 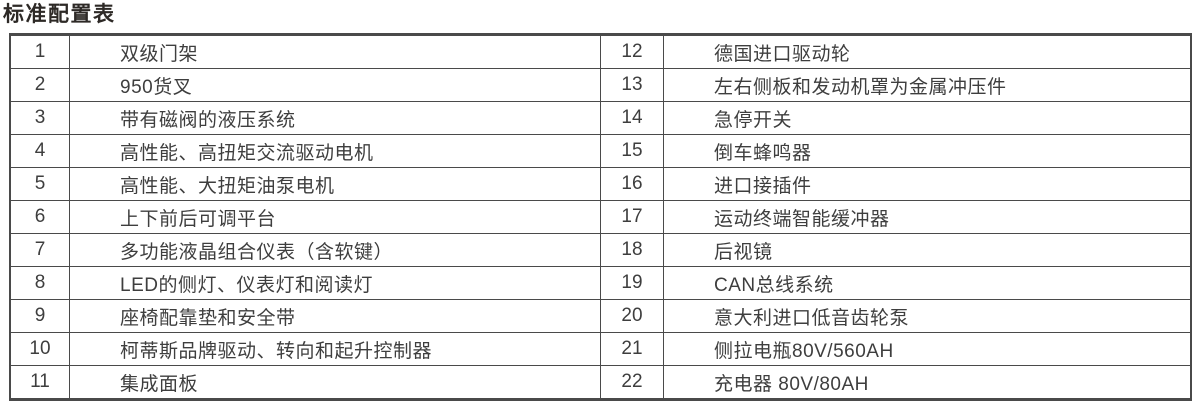 I want to click on row-number: 18, so click(x=632, y=250).